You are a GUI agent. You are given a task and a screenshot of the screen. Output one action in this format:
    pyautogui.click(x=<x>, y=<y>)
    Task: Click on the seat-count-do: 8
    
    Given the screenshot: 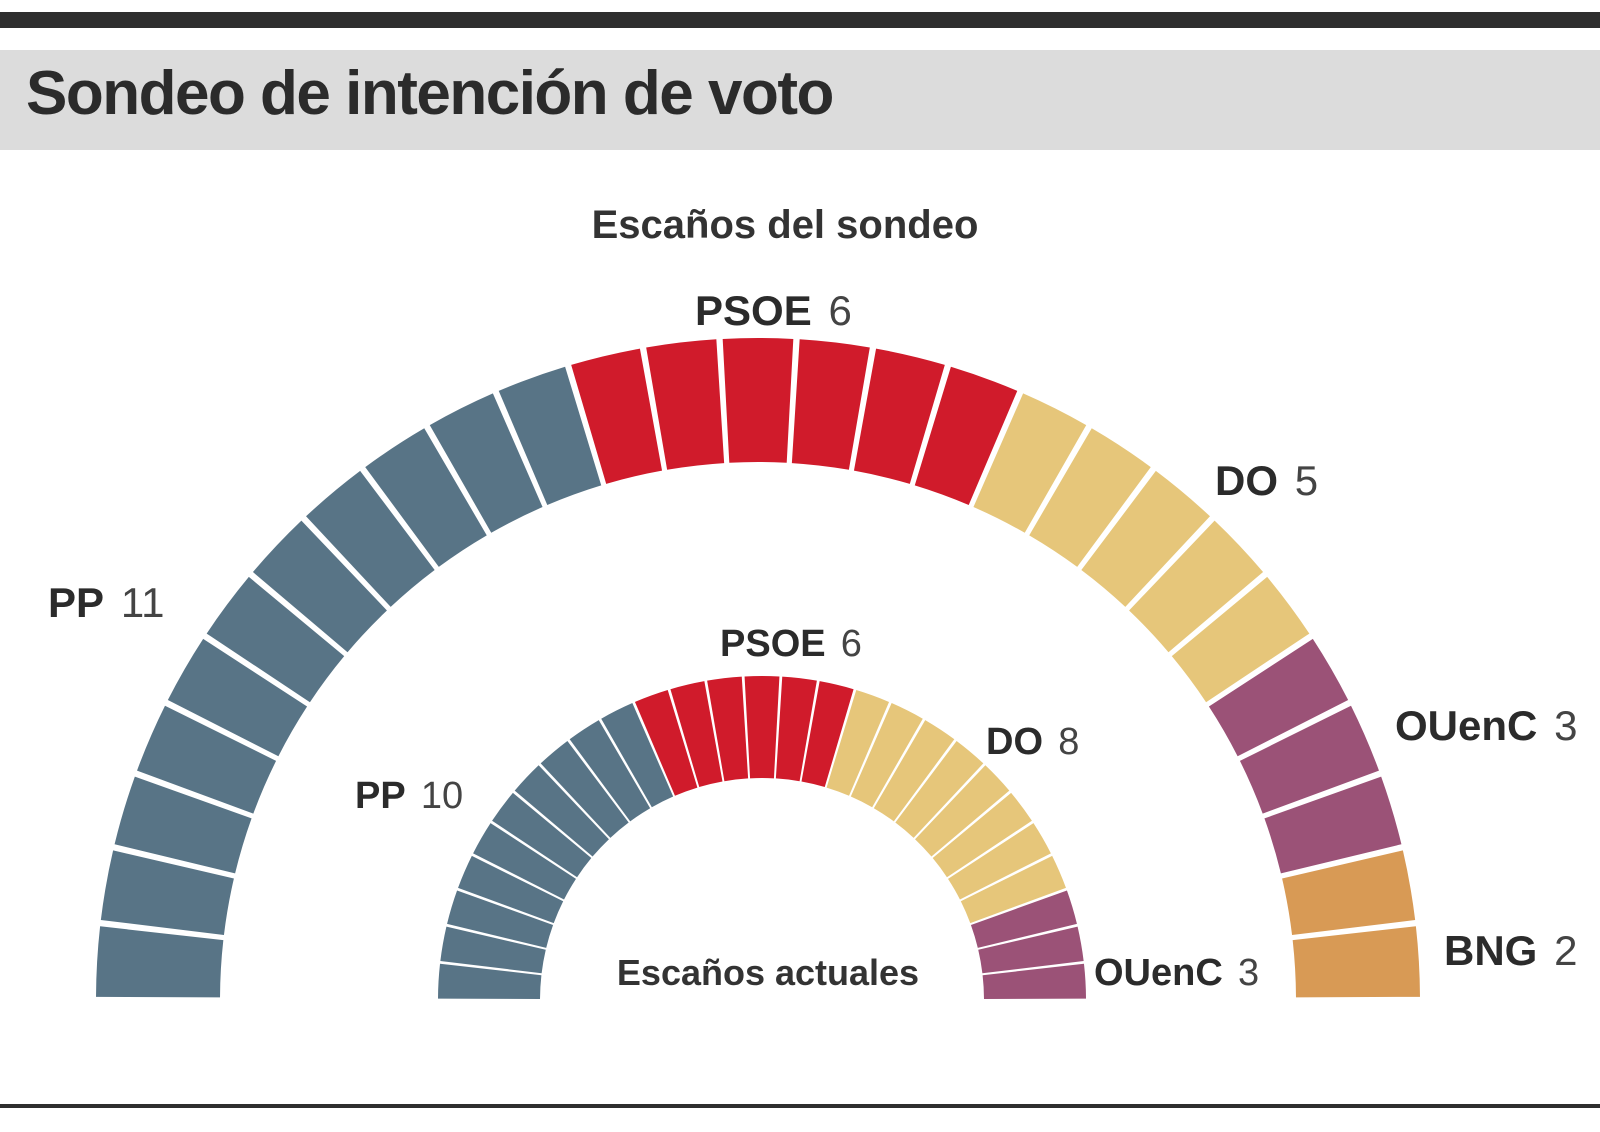 What is the action you would take?
    pyautogui.click(x=1068, y=742)
    